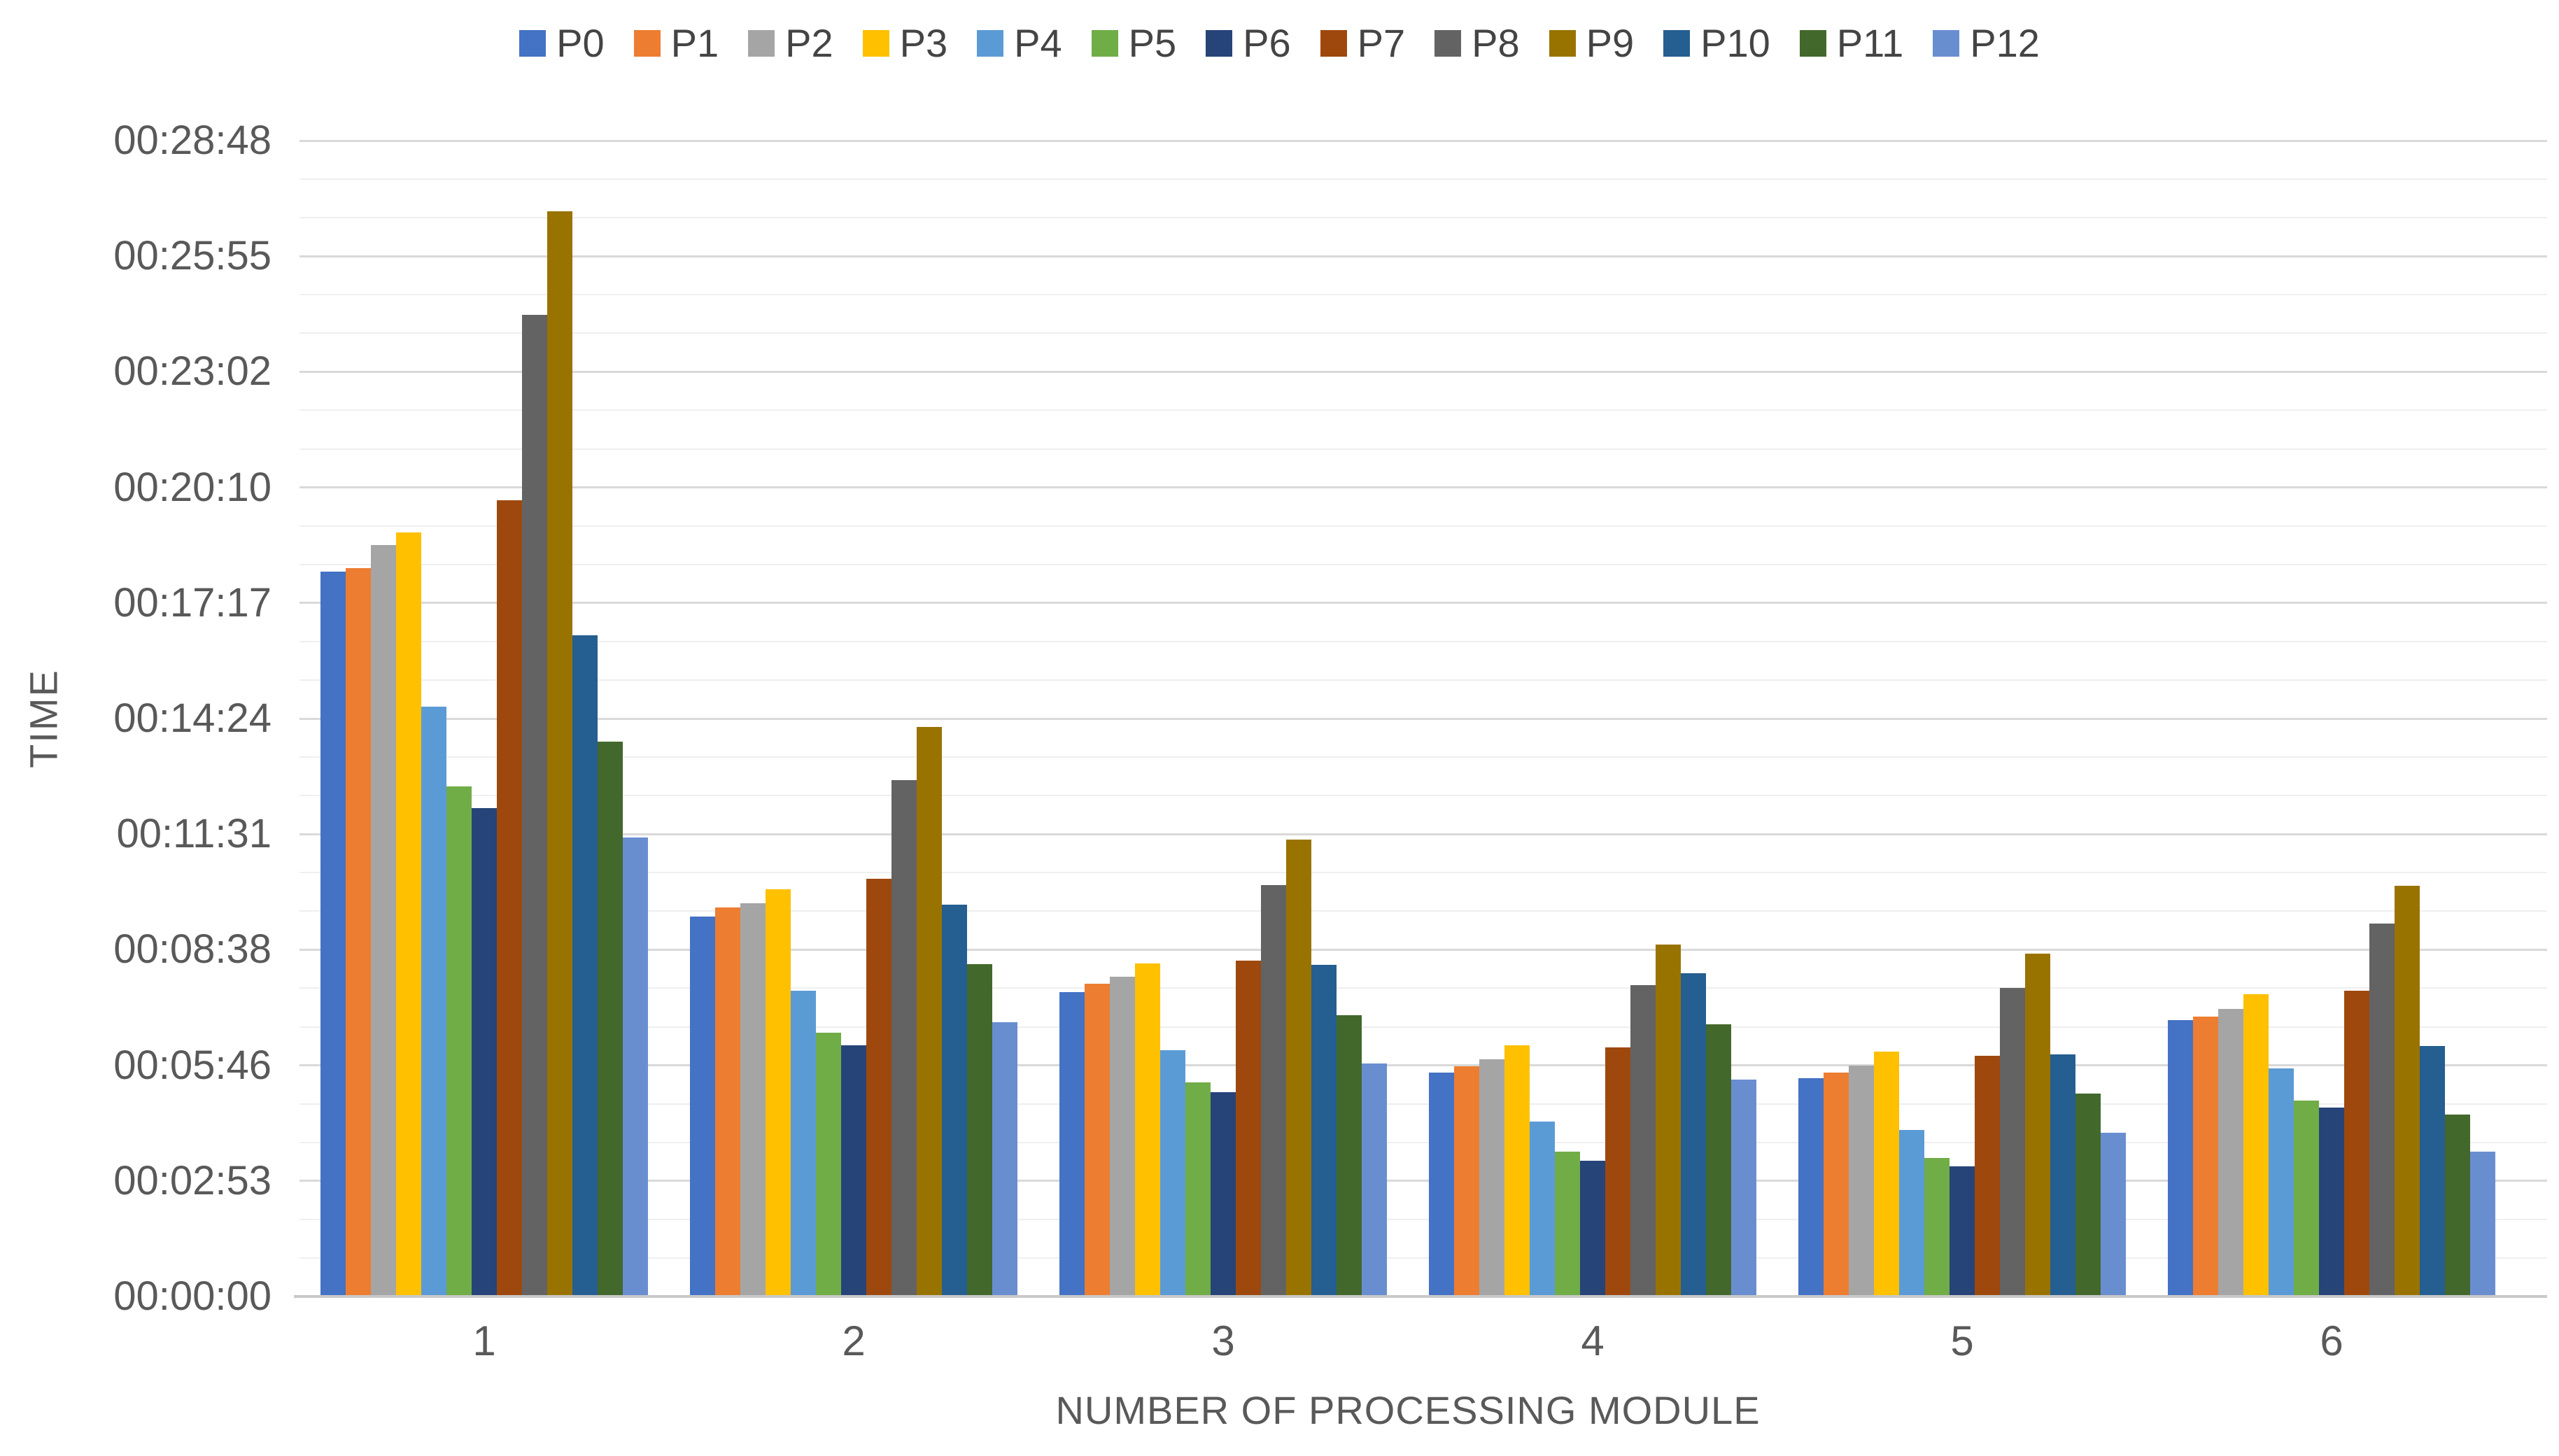 Image resolution: width=2559 pixels, height=1456 pixels. What do you see at coordinates (2382, 1109) in the screenshot?
I see `bar-P8-module6` at bounding box center [2382, 1109].